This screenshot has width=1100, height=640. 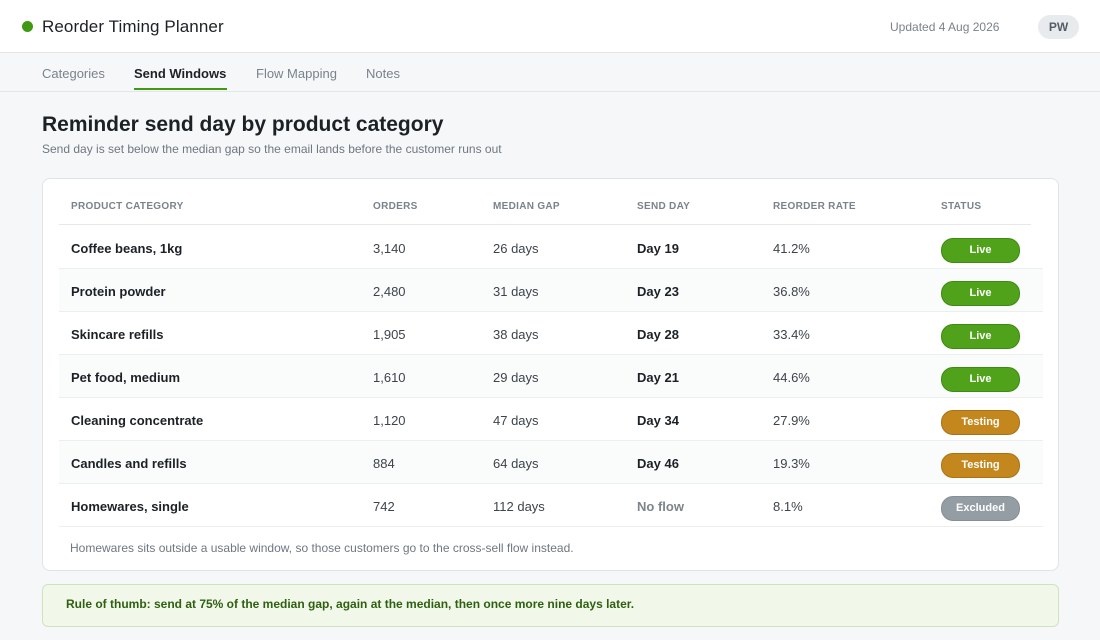 I want to click on orders-cell: 1,905, so click(x=389, y=334).